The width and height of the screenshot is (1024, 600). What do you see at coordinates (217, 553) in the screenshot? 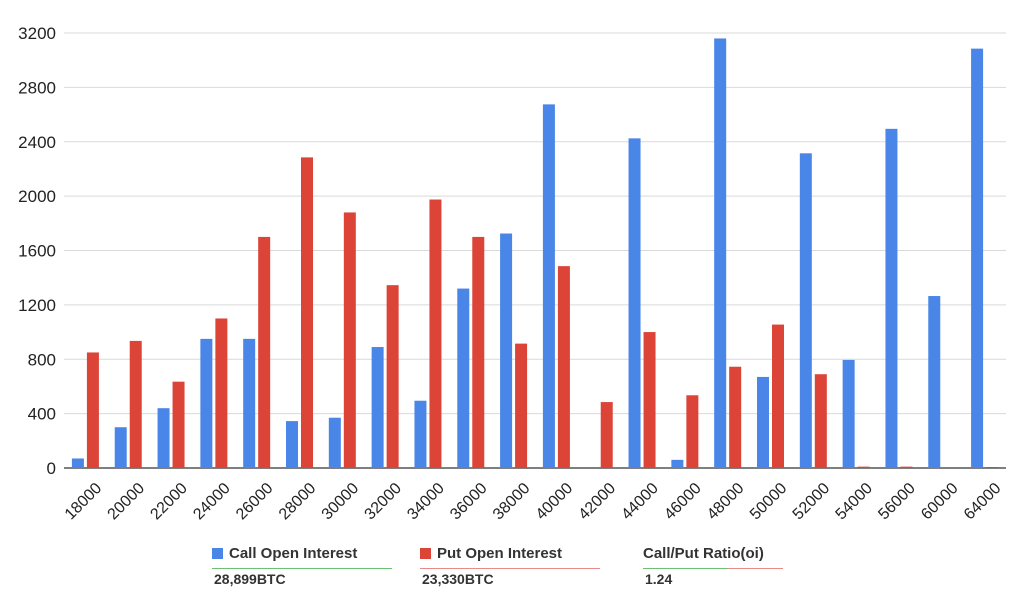
I see `call-swatch` at bounding box center [217, 553].